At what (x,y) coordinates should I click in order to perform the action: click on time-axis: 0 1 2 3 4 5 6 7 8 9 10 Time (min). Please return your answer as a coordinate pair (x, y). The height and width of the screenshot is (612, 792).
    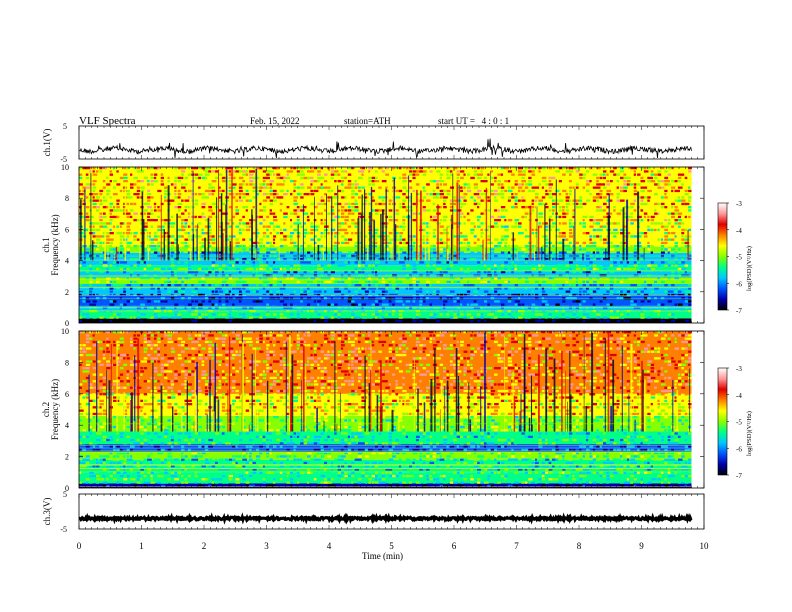
    Looking at the image, I should click on (393, 551).